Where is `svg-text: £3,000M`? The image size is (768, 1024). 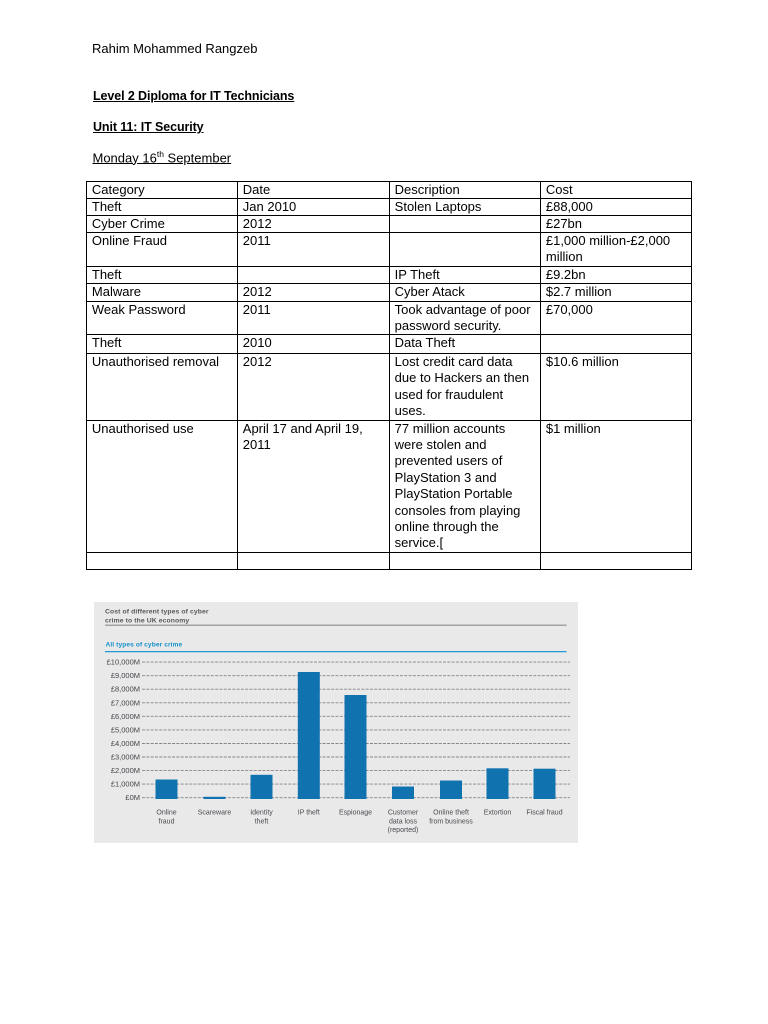
svg-text: £3,000M is located at coordinates (125, 756).